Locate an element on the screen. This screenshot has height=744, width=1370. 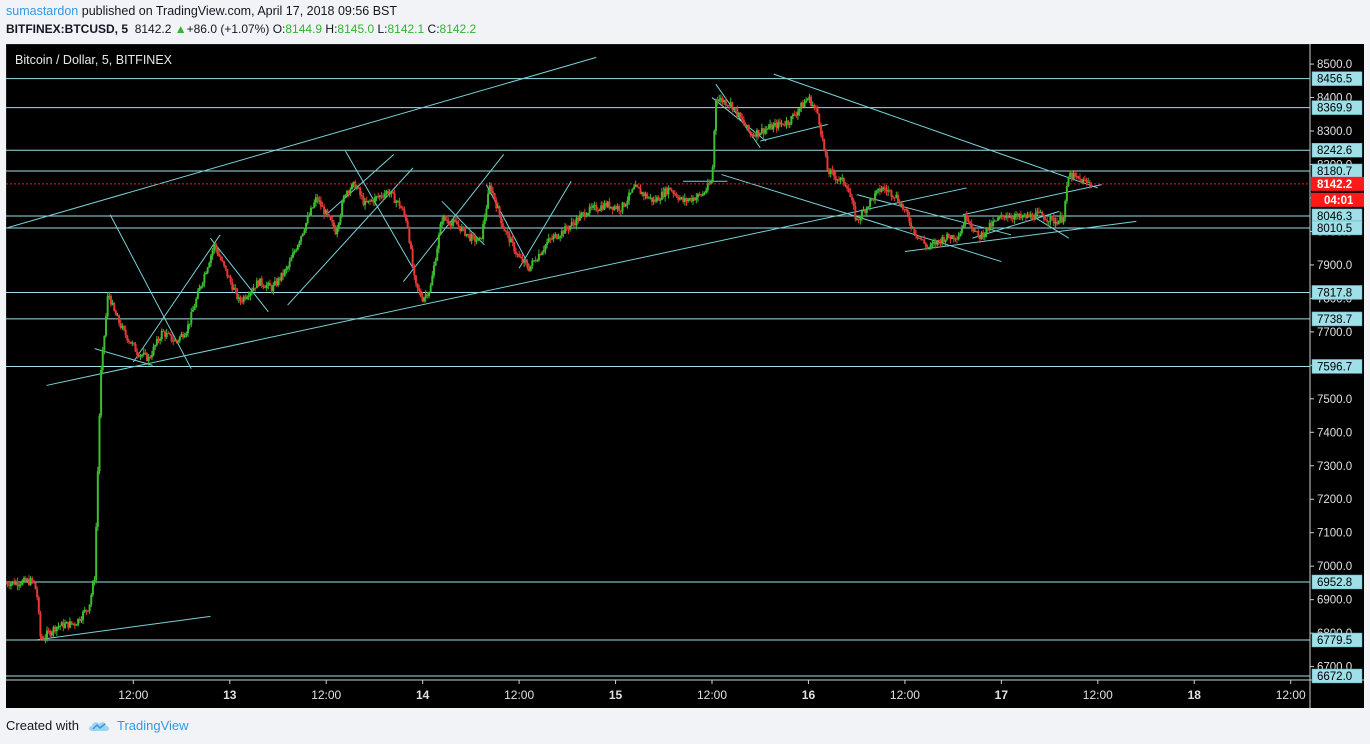
author-link: sumastardon is located at coordinates (42, 11).